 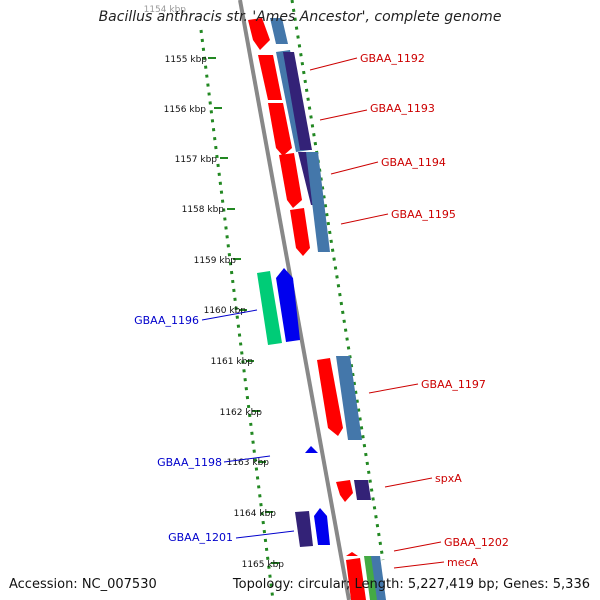 I want to click on label-gbaa-1194: GBAA_1194, so click(x=413, y=162).